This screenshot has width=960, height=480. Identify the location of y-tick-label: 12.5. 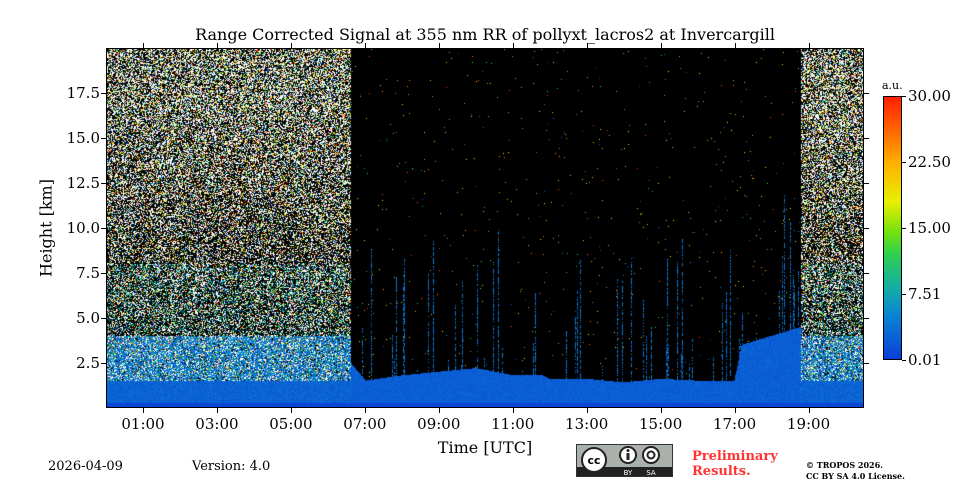
(83, 183).